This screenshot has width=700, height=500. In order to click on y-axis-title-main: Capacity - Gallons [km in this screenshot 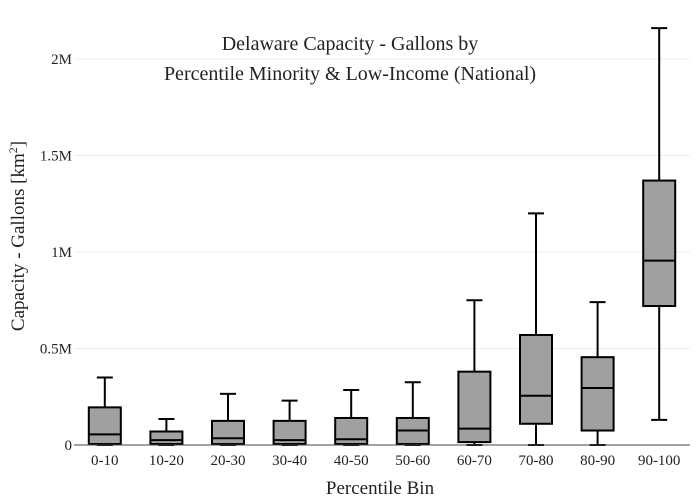, I will do `click(18, 242)`.